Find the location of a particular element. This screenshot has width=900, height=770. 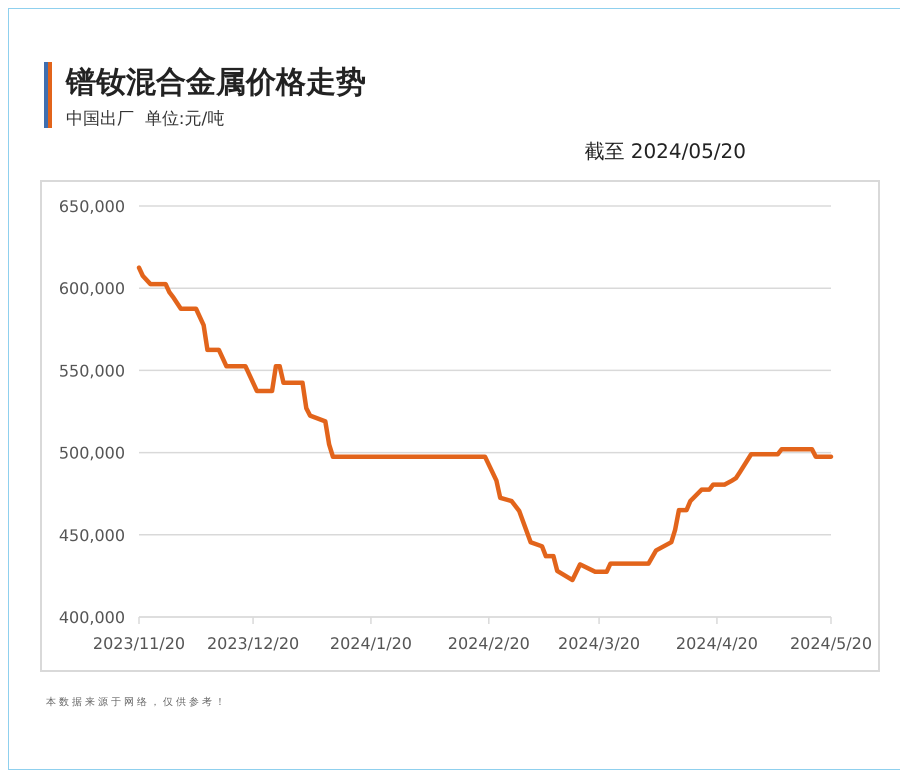

x-tick-label: 2024/1/20 is located at coordinates (371, 643).